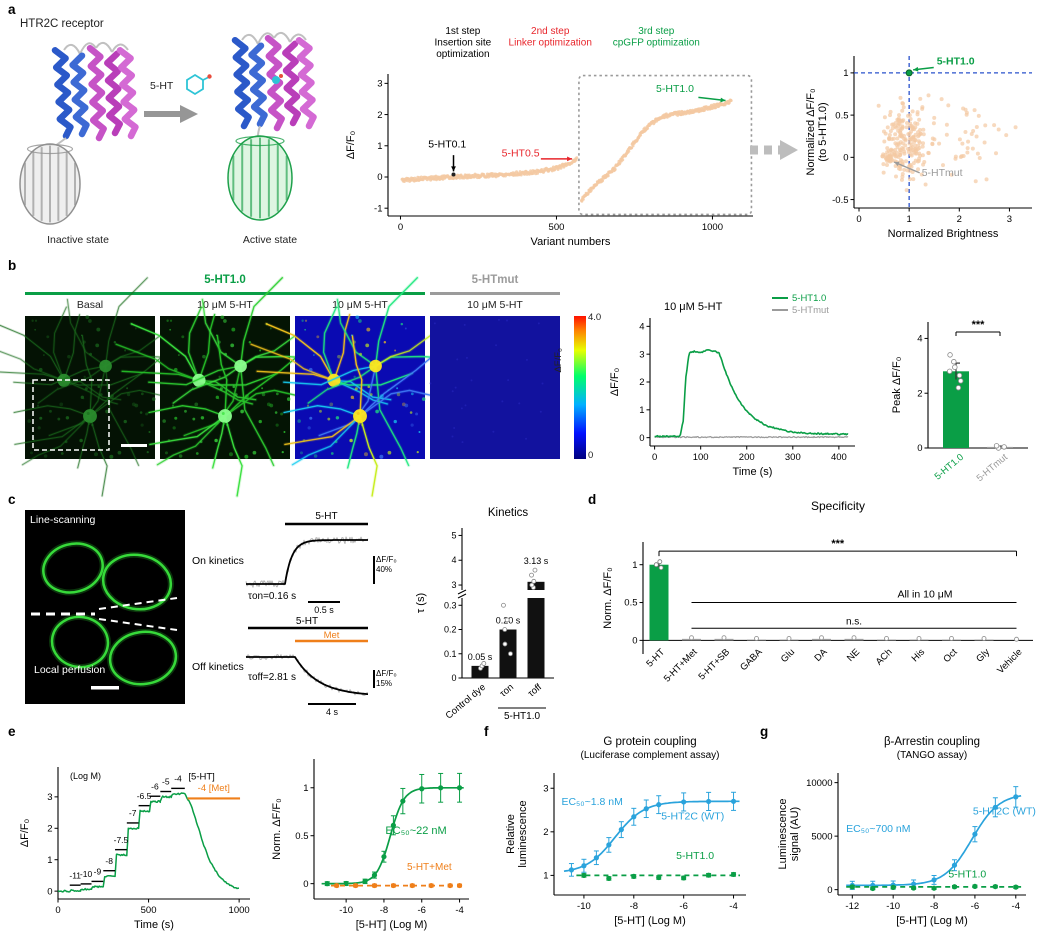 This screenshot has width=1050, height=949. I want to click on svg-text: His, so click(919, 656).